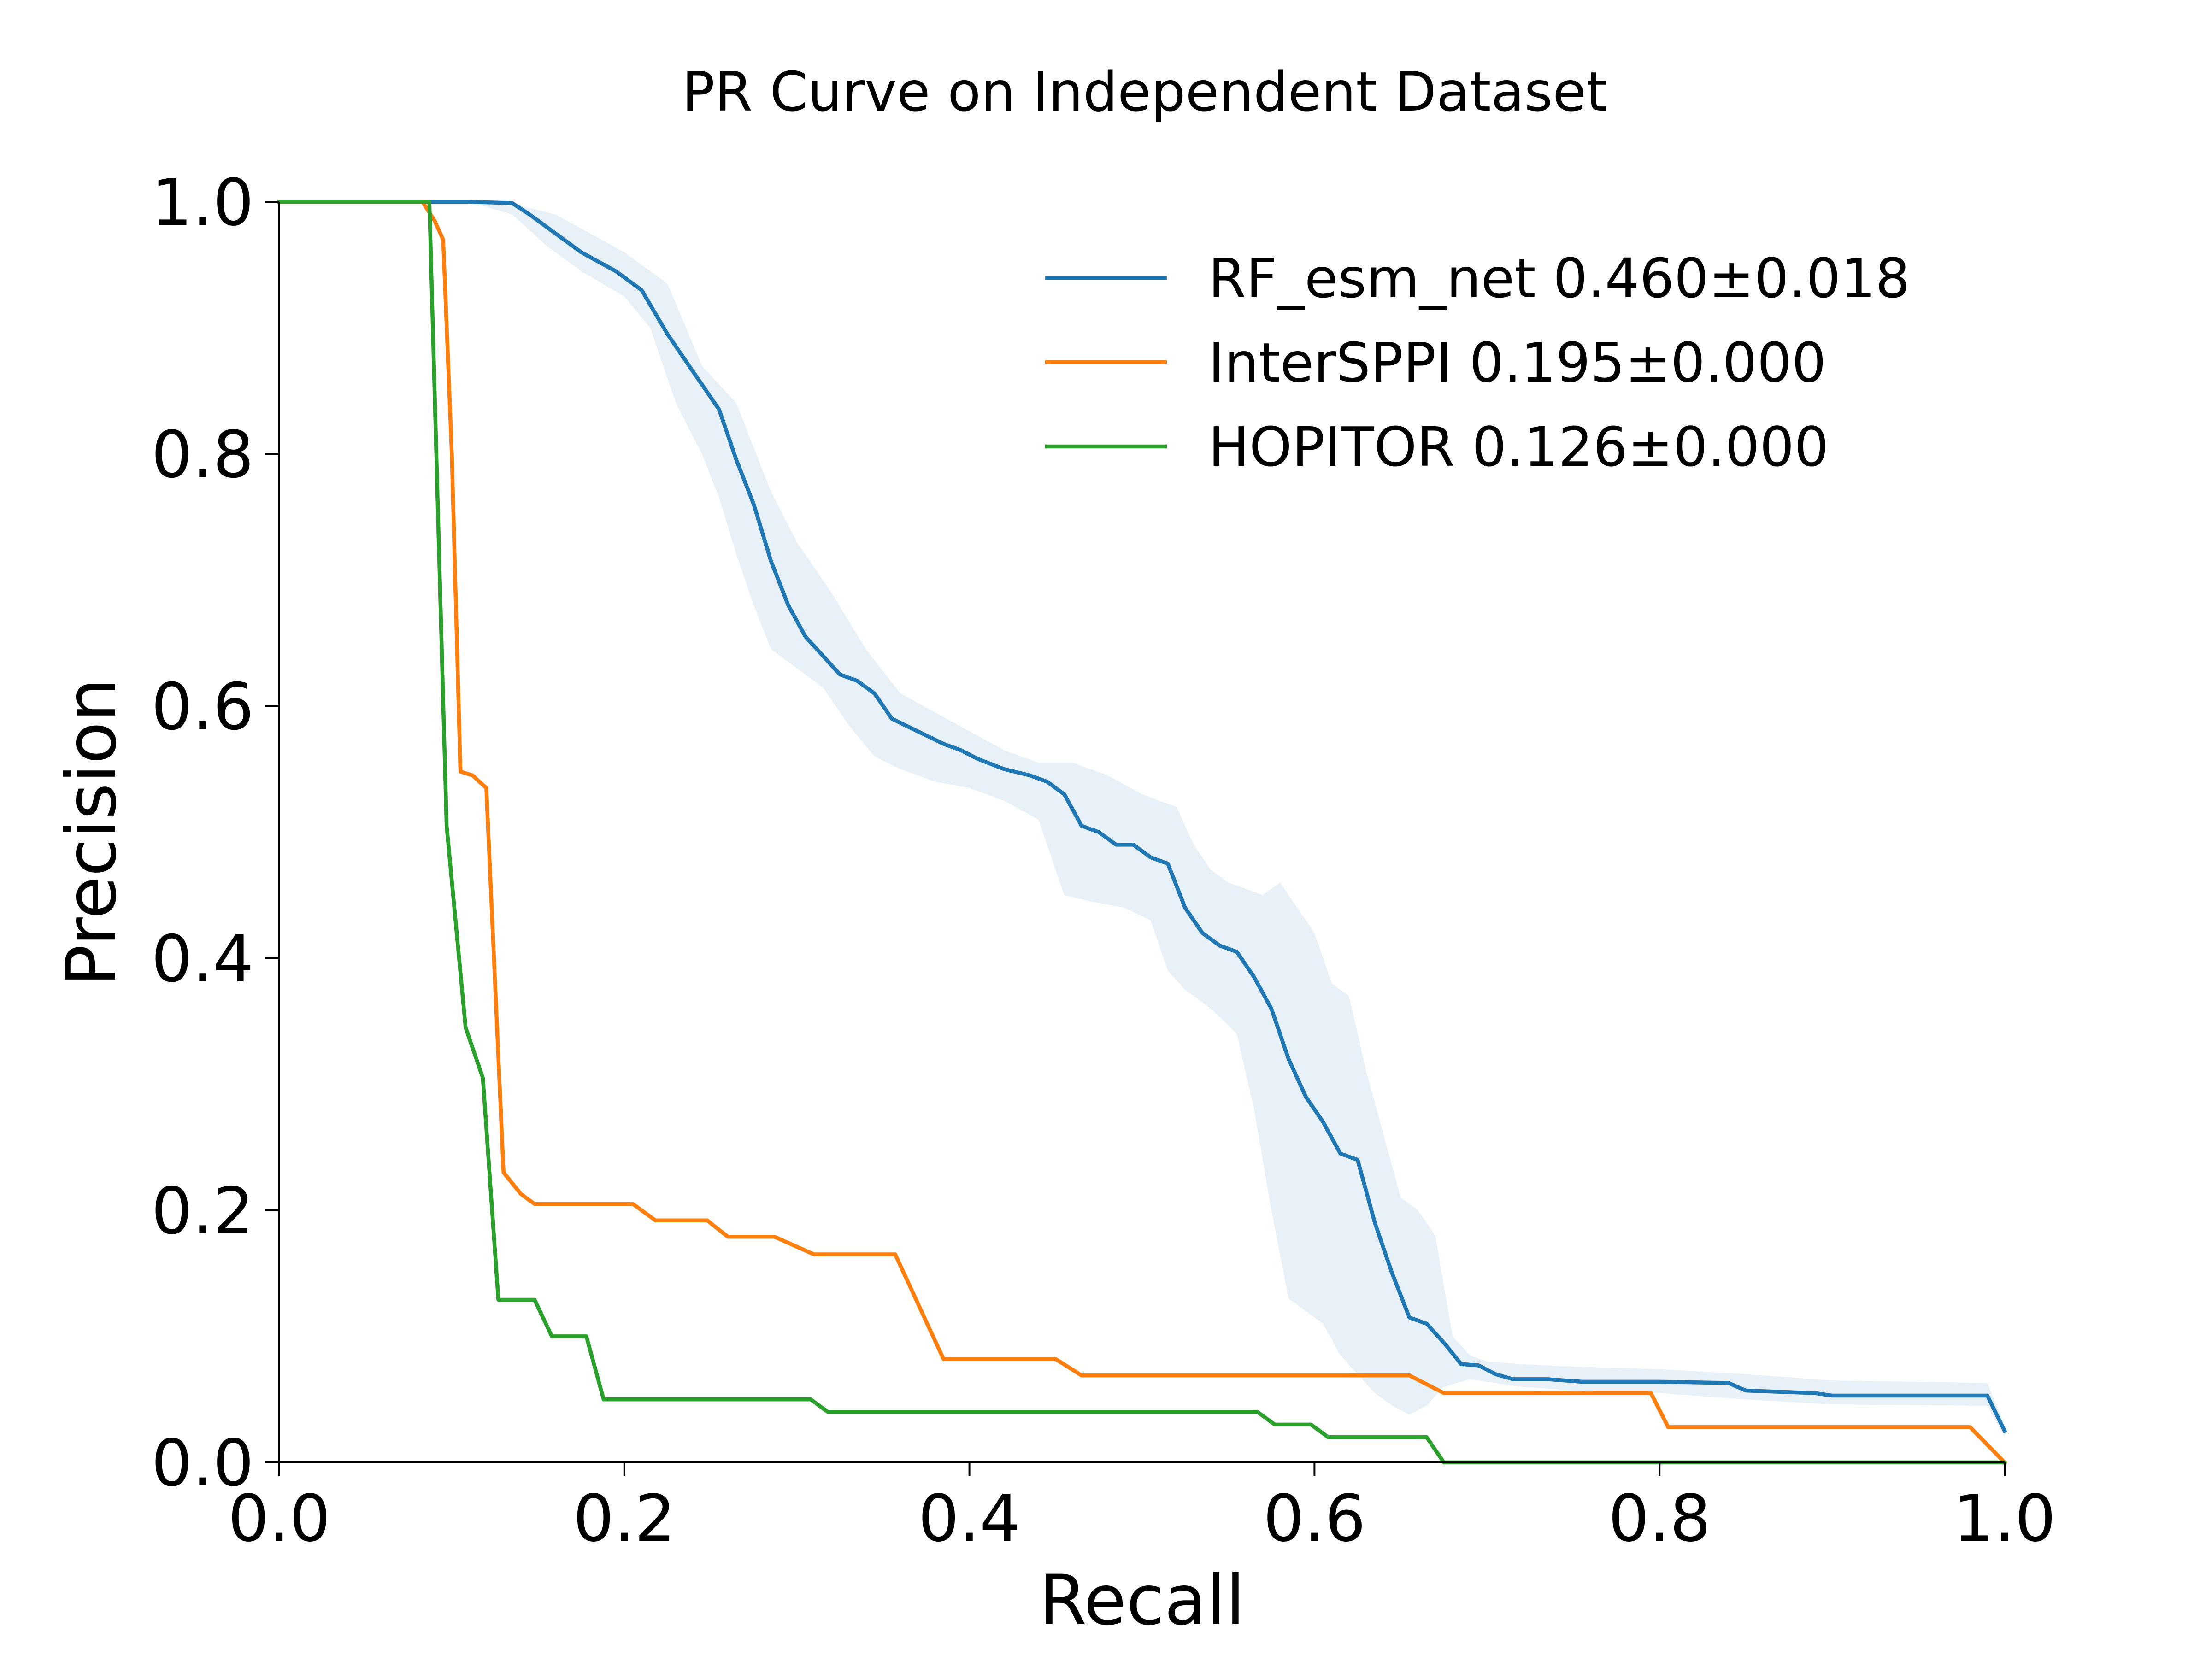 The width and height of the screenshot is (2212, 1661). What do you see at coordinates (2004, 1518) in the screenshot?
I see `x-tick-label-5: 1.0` at bounding box center [2004, 1518].